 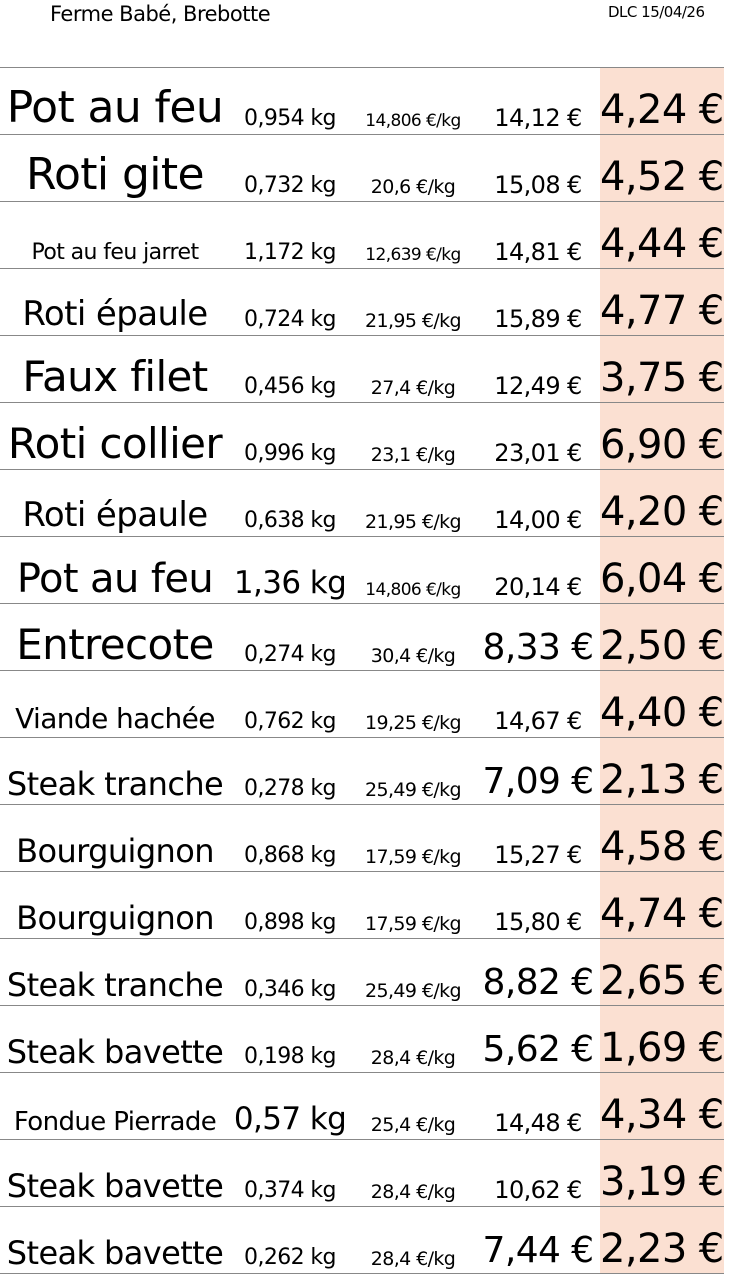 What do you see at coordinates (662, 713) in the screenshot?
I see `final-price: 4,40 €` at bounding box center [662, 713].